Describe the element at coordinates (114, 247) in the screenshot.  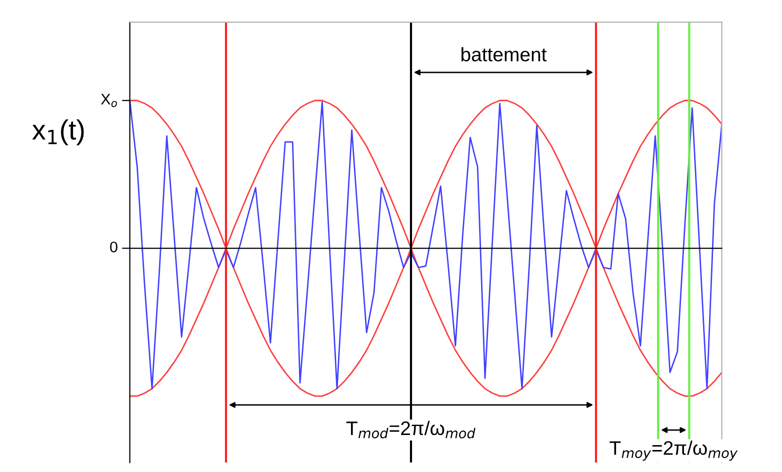
I see `text: 0` at that location.